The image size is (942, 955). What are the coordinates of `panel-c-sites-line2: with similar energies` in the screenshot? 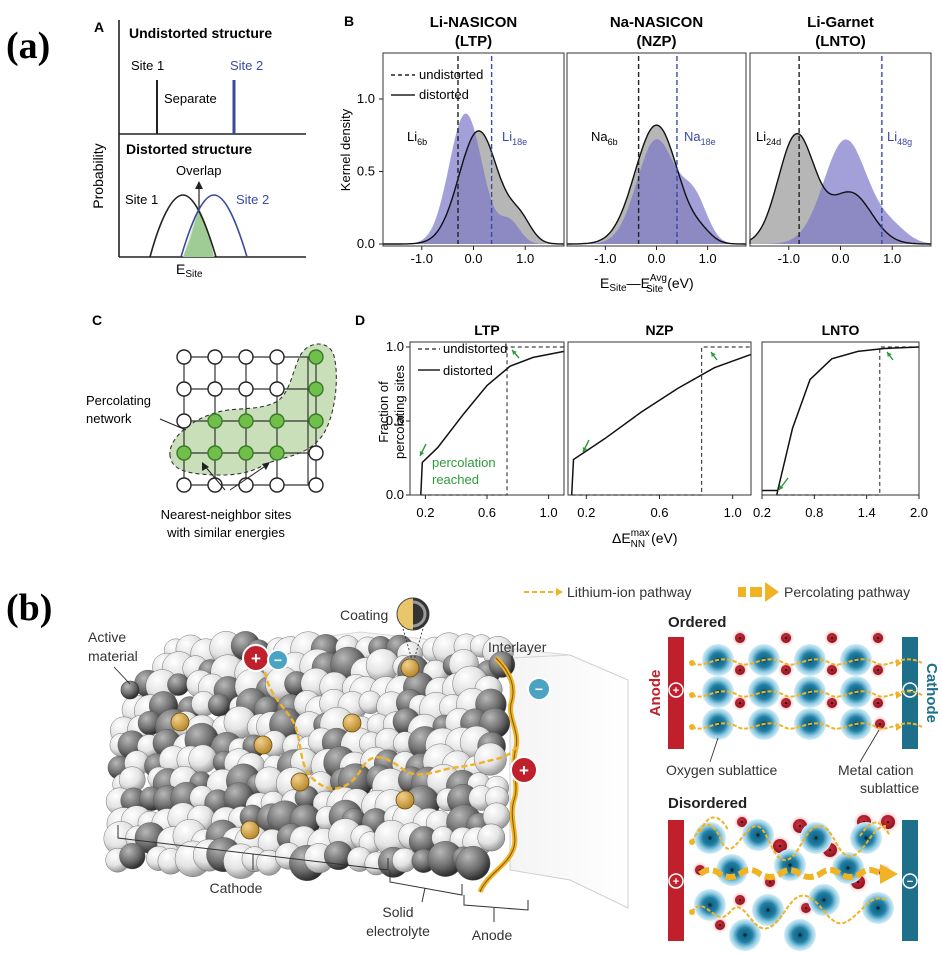 It's located at (225, 532).